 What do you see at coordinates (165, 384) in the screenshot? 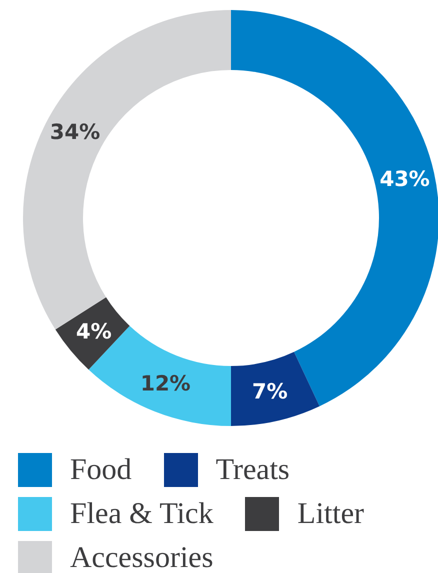
I see `data-label: 12%` at bounding box center [165, 384].